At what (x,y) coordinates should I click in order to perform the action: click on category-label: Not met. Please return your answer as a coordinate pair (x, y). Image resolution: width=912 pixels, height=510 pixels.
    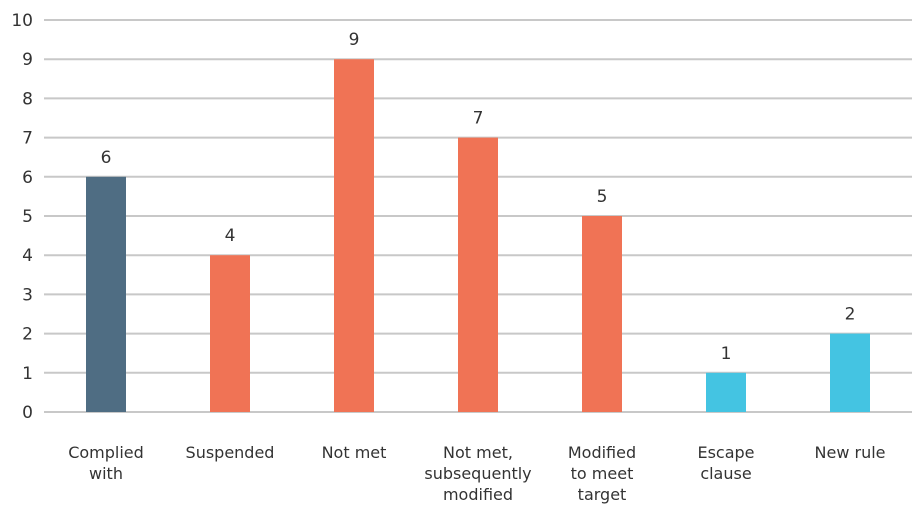
    Looking at the image, I should click on (354, 452).